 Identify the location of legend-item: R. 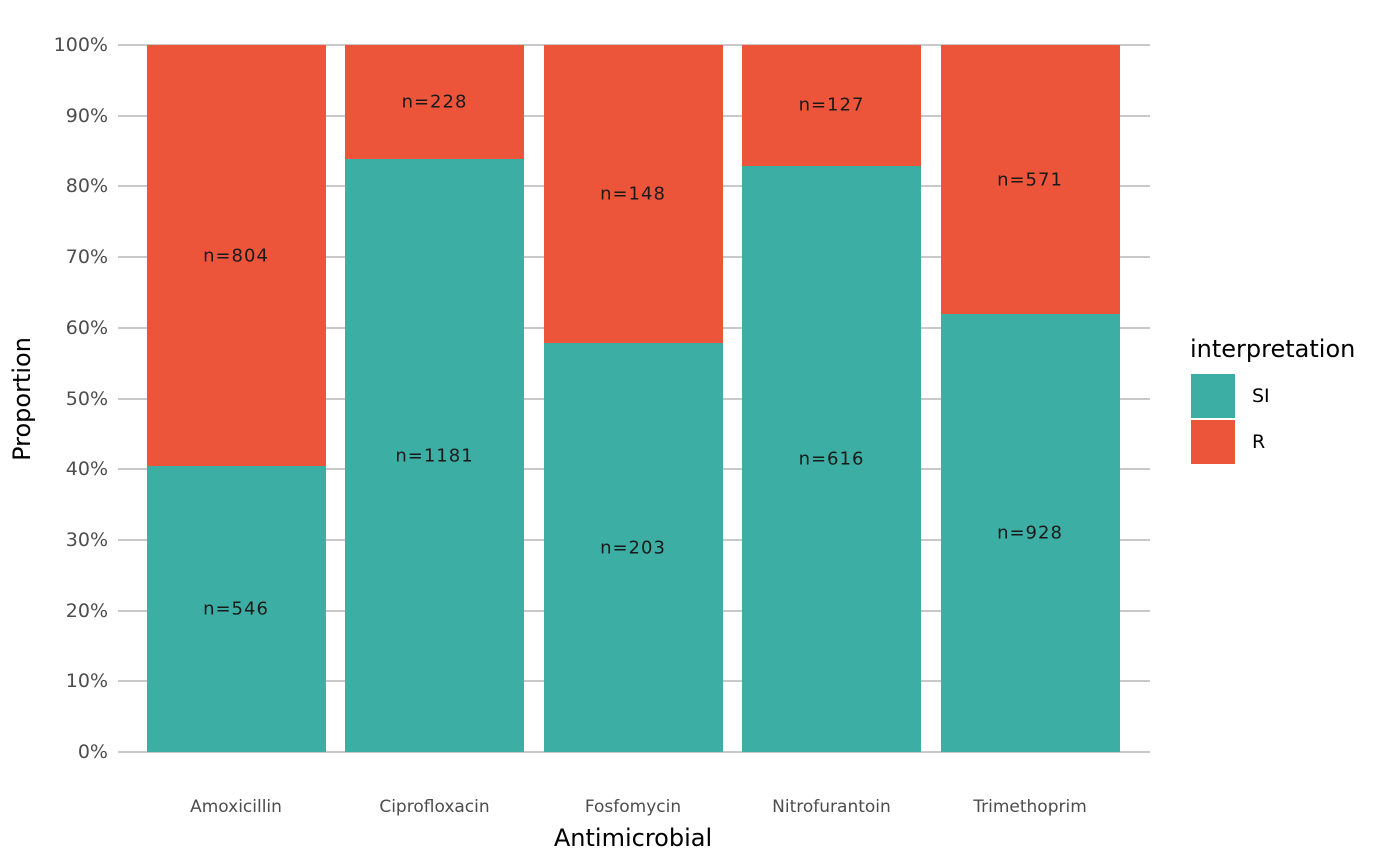
(1228, 442).